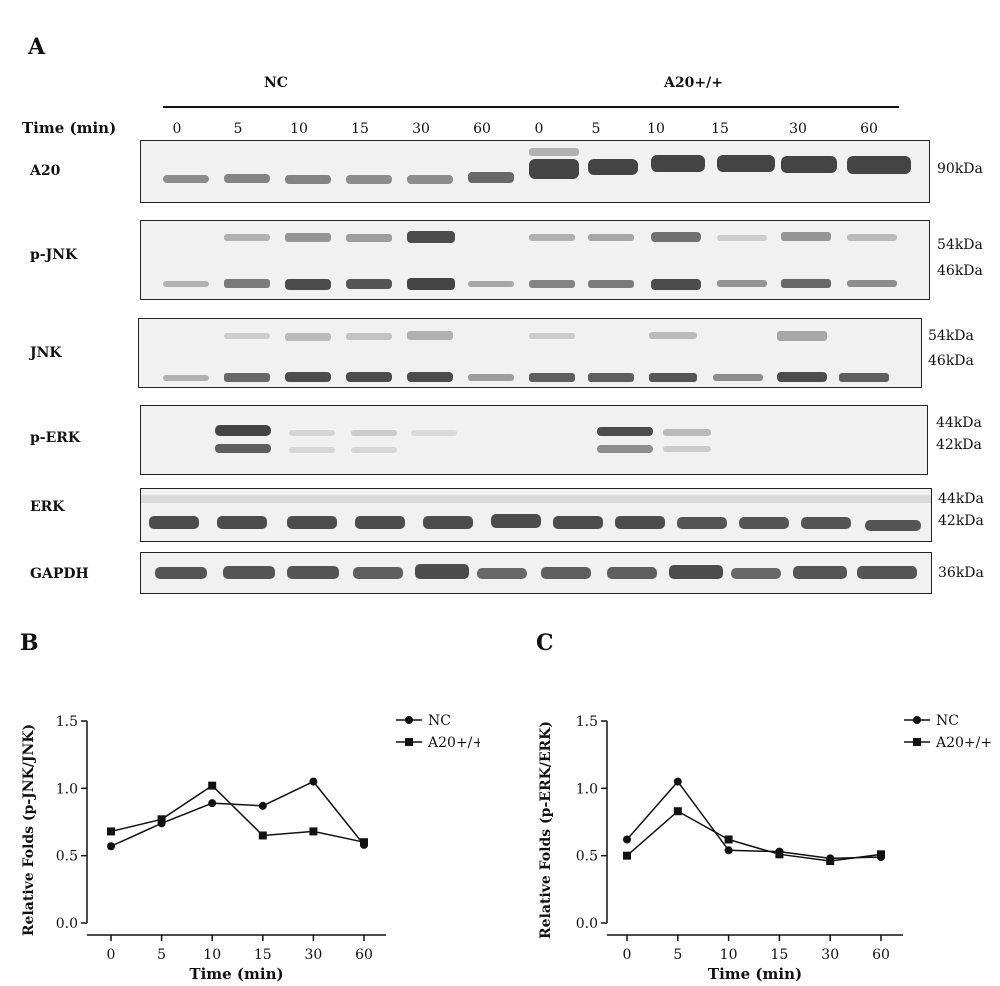 This screenshot has height=986, width=1000. What do you see at coordinates (29, 643) in the screenshot?
I see `panel-b-letter: B` at bounding box center [29, 643].